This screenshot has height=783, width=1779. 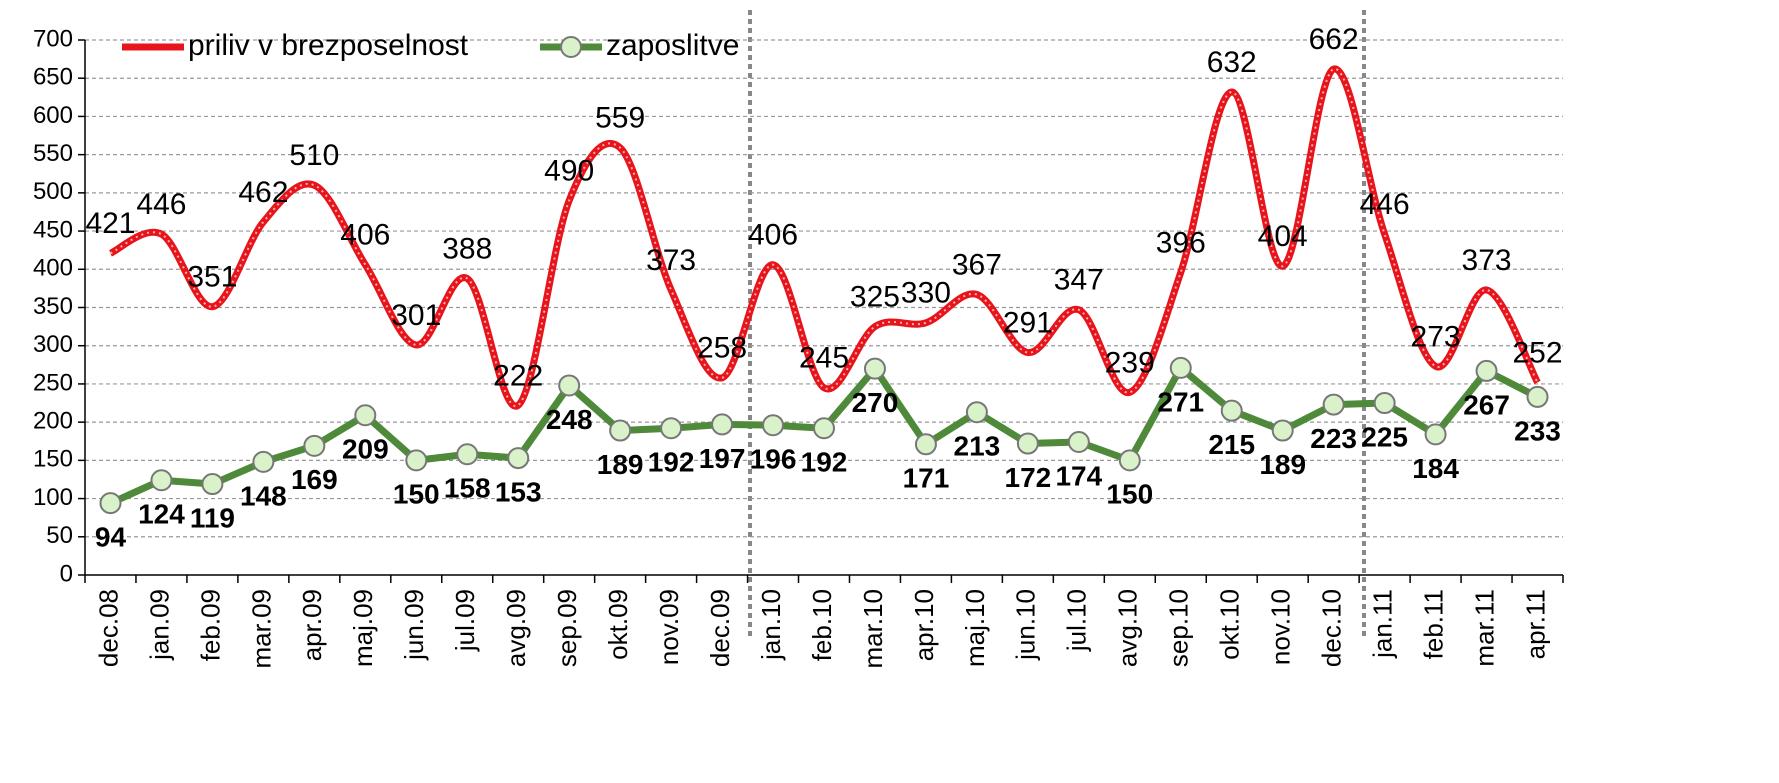 What do you see at coordinates (212, 517) in the screenshot?
I see `data-label: 119` at bounding box center [212, 517].